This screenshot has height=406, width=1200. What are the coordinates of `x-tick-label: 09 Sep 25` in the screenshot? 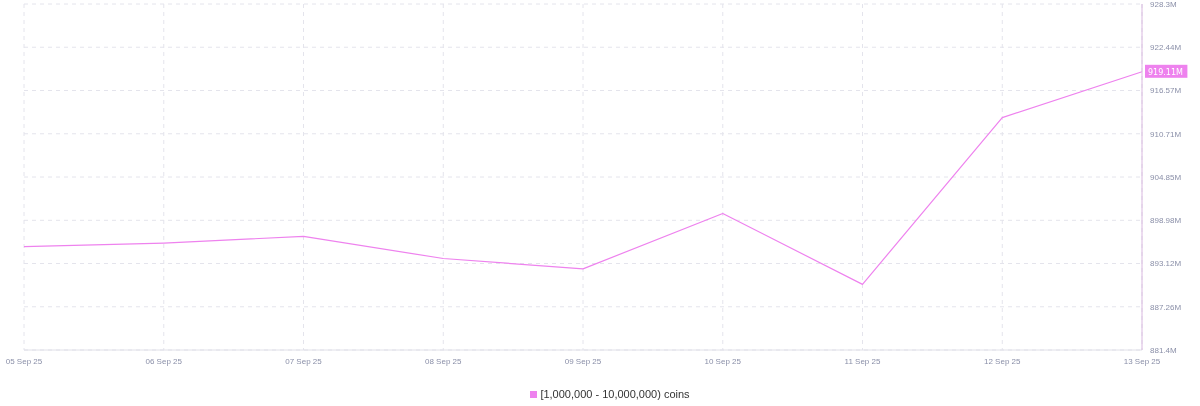 It's located at (583, 361).